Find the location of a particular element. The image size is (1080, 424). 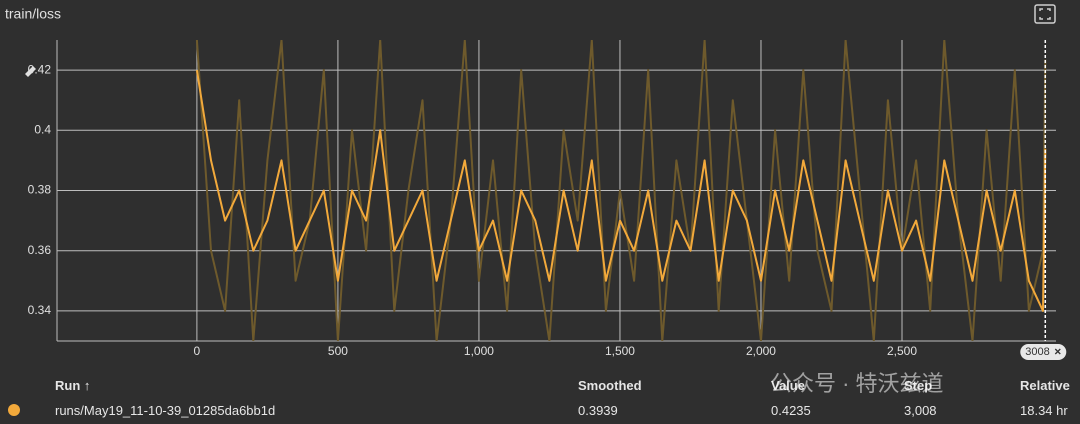

y-tick-label: 0.38 is located at coordinates (40, 190).